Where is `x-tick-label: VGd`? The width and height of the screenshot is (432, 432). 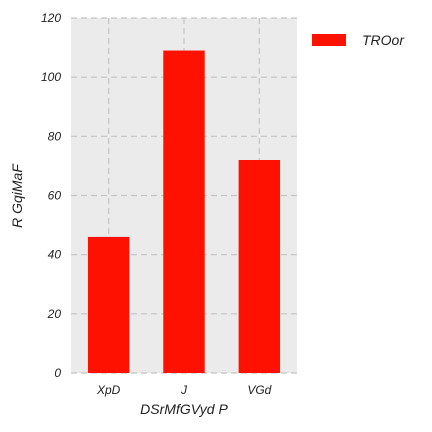 x-tick-label: VGd is located at coordinates (259, 390).